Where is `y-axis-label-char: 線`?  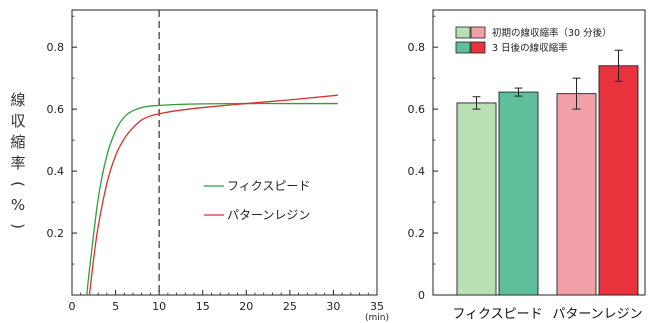
y-axis-label-char: 線 is located at coordinates (17, 100).